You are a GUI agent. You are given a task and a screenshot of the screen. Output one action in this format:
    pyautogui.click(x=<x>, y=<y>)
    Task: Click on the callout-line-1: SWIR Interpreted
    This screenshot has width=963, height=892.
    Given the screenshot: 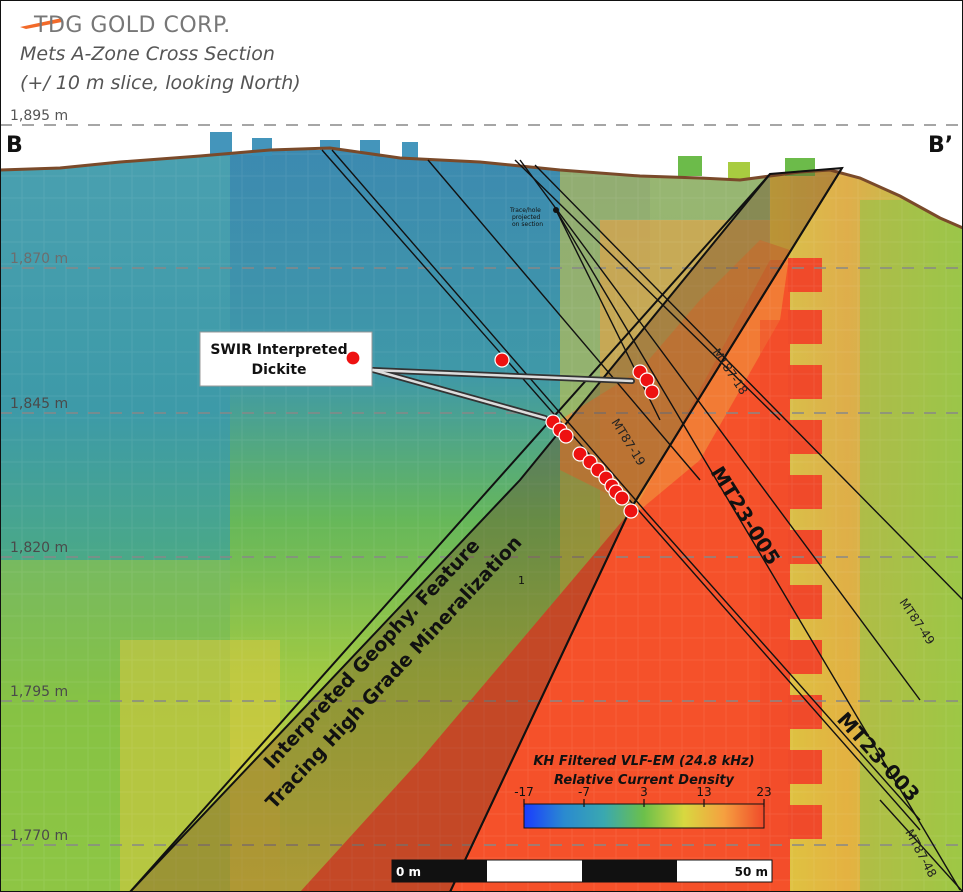 What is the action you would take?
    pyautogui.click(x=278, y=350)
    